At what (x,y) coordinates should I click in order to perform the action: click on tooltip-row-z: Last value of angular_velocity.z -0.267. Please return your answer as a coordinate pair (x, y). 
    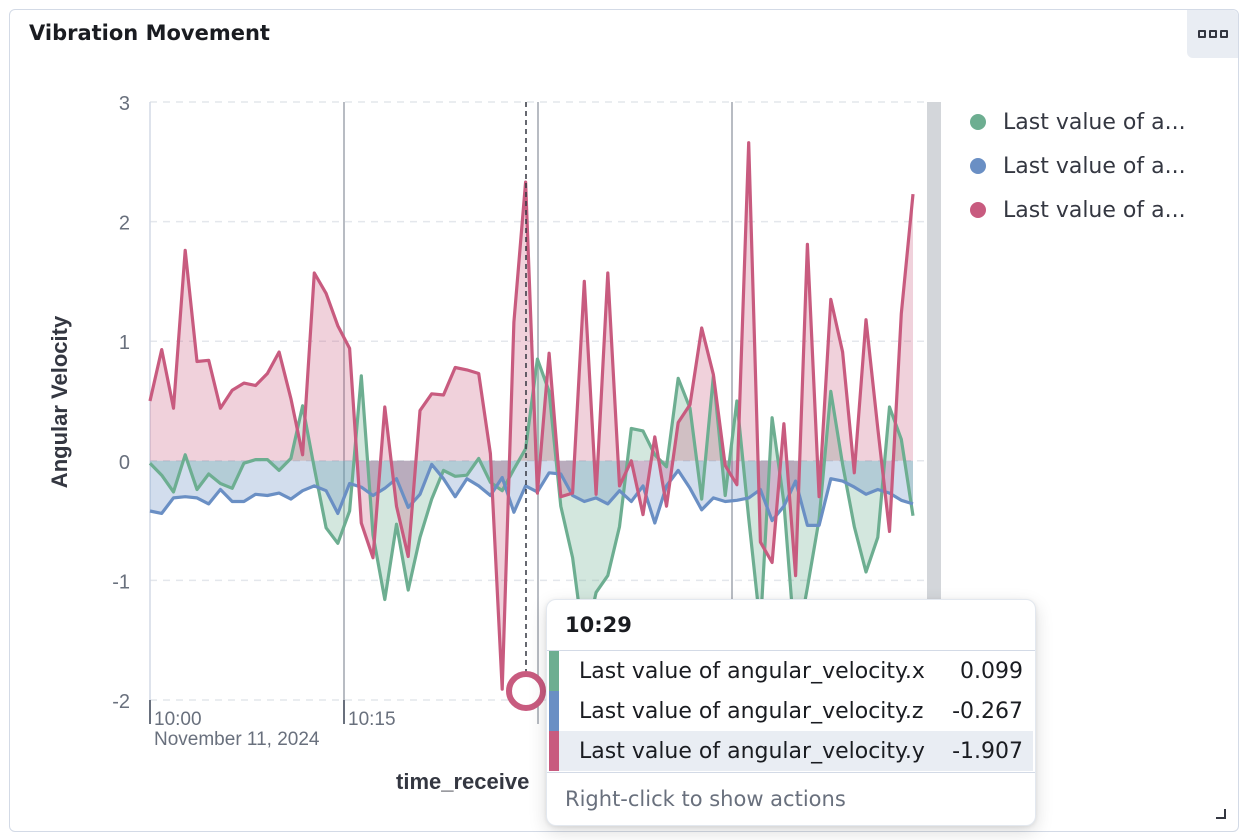
    Looking at the image, I should click on (791, 711).